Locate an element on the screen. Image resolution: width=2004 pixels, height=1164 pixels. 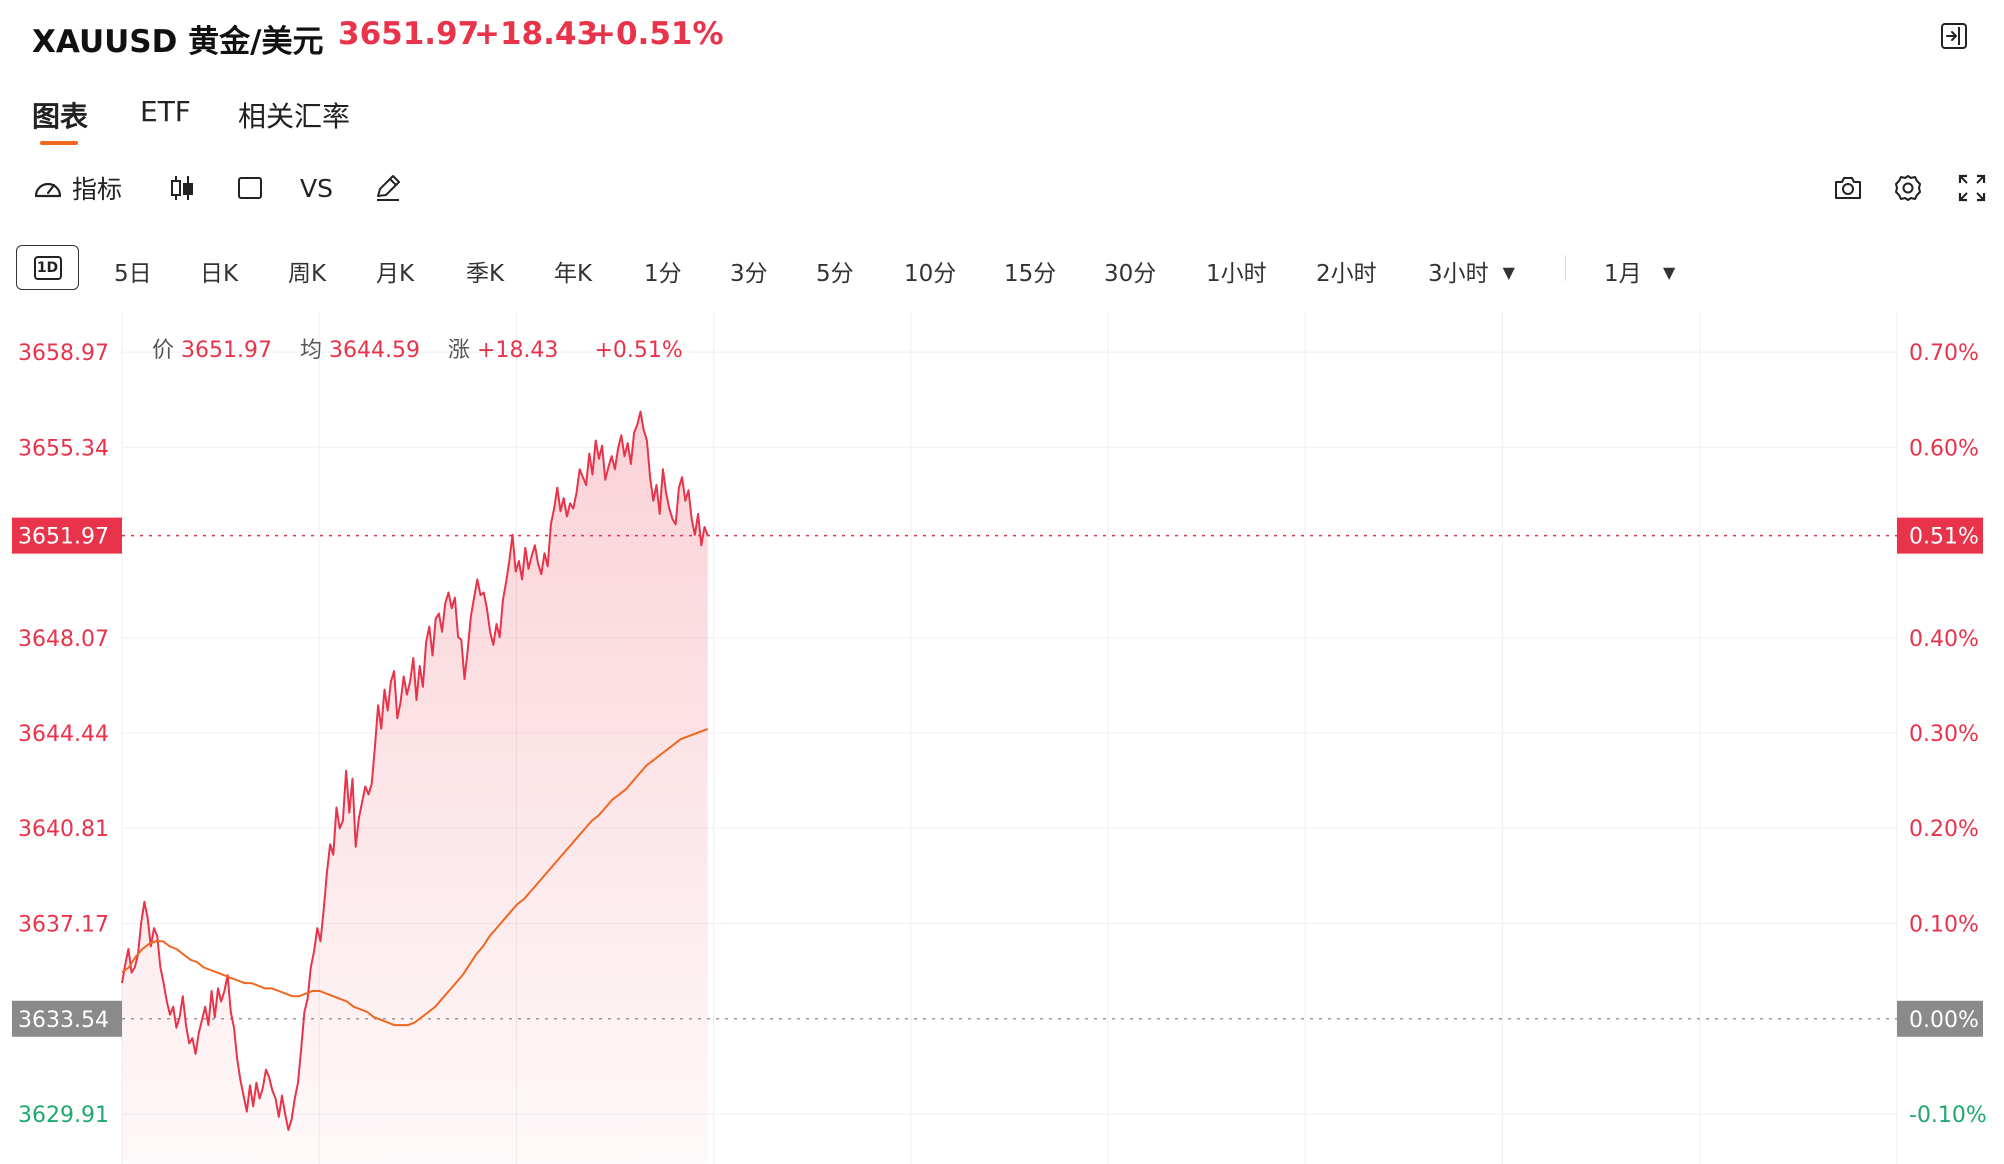
interval-option: 年K is located at coordinates (573, 274).